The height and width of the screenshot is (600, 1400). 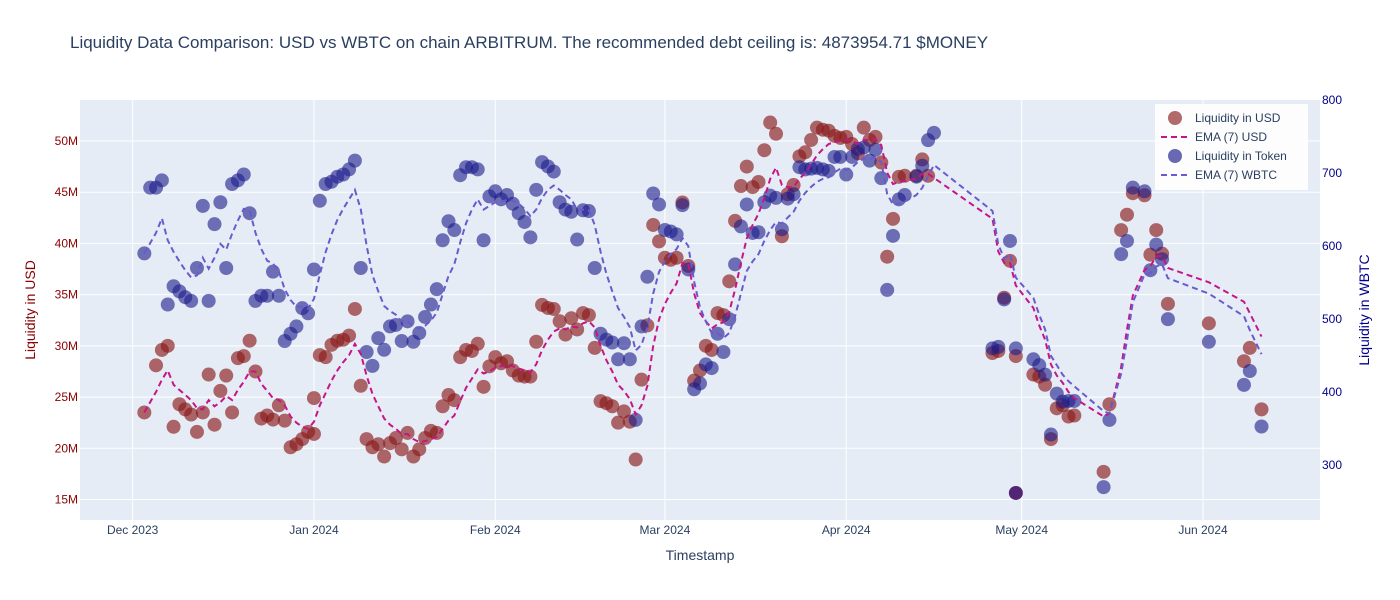 I want to click on y-right-tick-label: 300, so click(x=1332, y=465).